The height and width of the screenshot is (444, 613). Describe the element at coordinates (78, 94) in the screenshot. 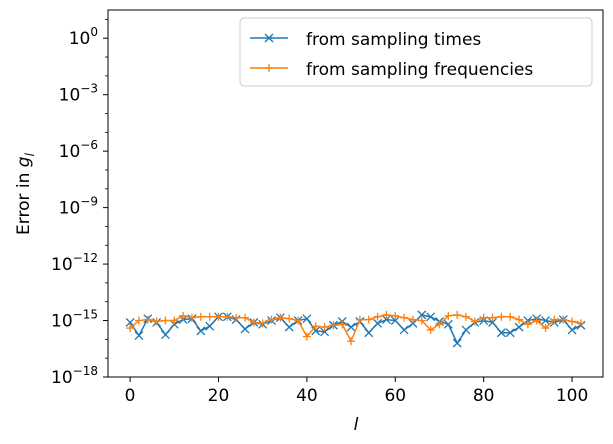

I see `y-tick-label: 10⁻³` at that location.